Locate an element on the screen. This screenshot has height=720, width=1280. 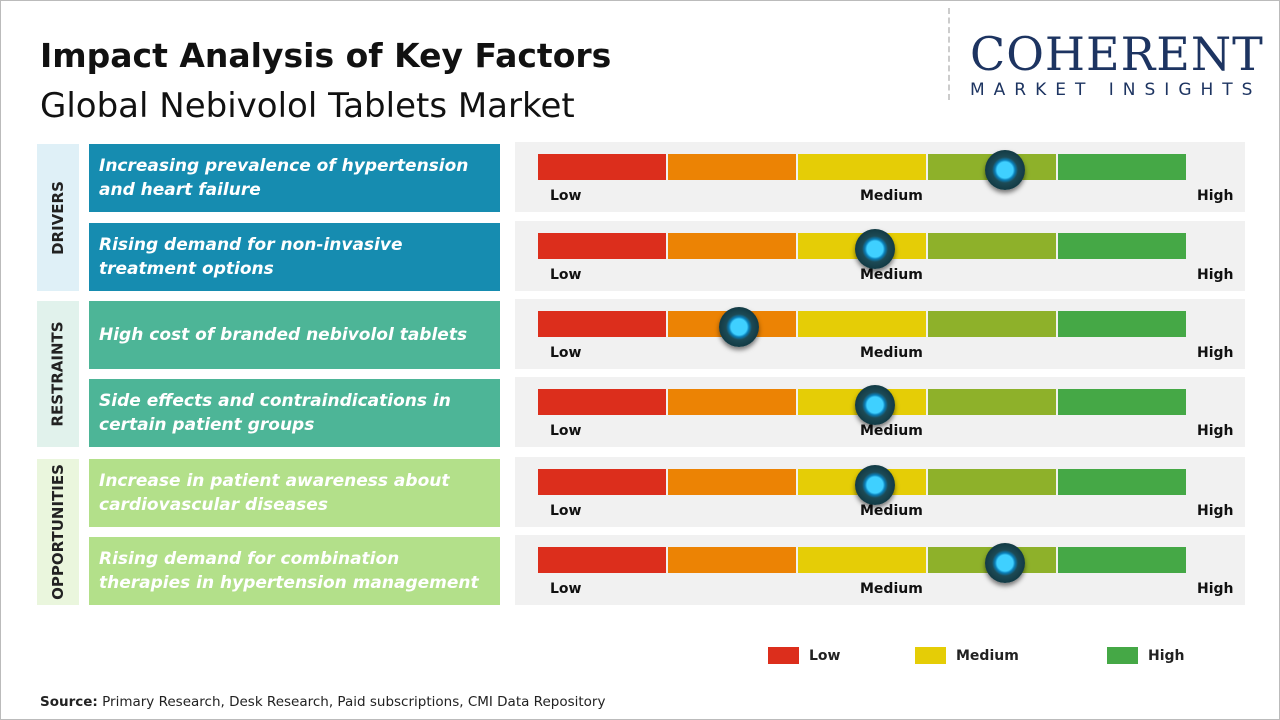
legend-label: Low is located at coordinates (825, 655).